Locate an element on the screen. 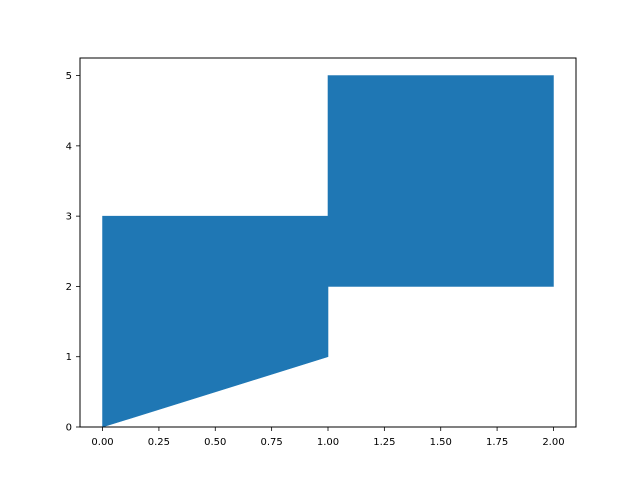 The height and width of the screenshot is (480, 640). y-tick-label: 5 is located at coordinates (69, 76).